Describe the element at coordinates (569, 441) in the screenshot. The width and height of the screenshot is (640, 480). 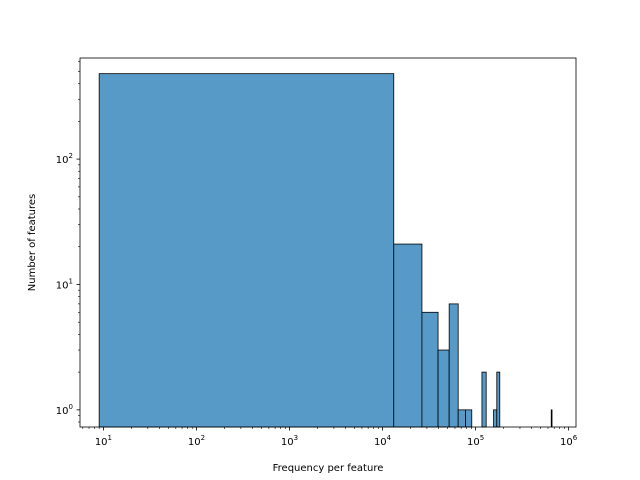
I see `x-tick-label: 10⁶` at that location.